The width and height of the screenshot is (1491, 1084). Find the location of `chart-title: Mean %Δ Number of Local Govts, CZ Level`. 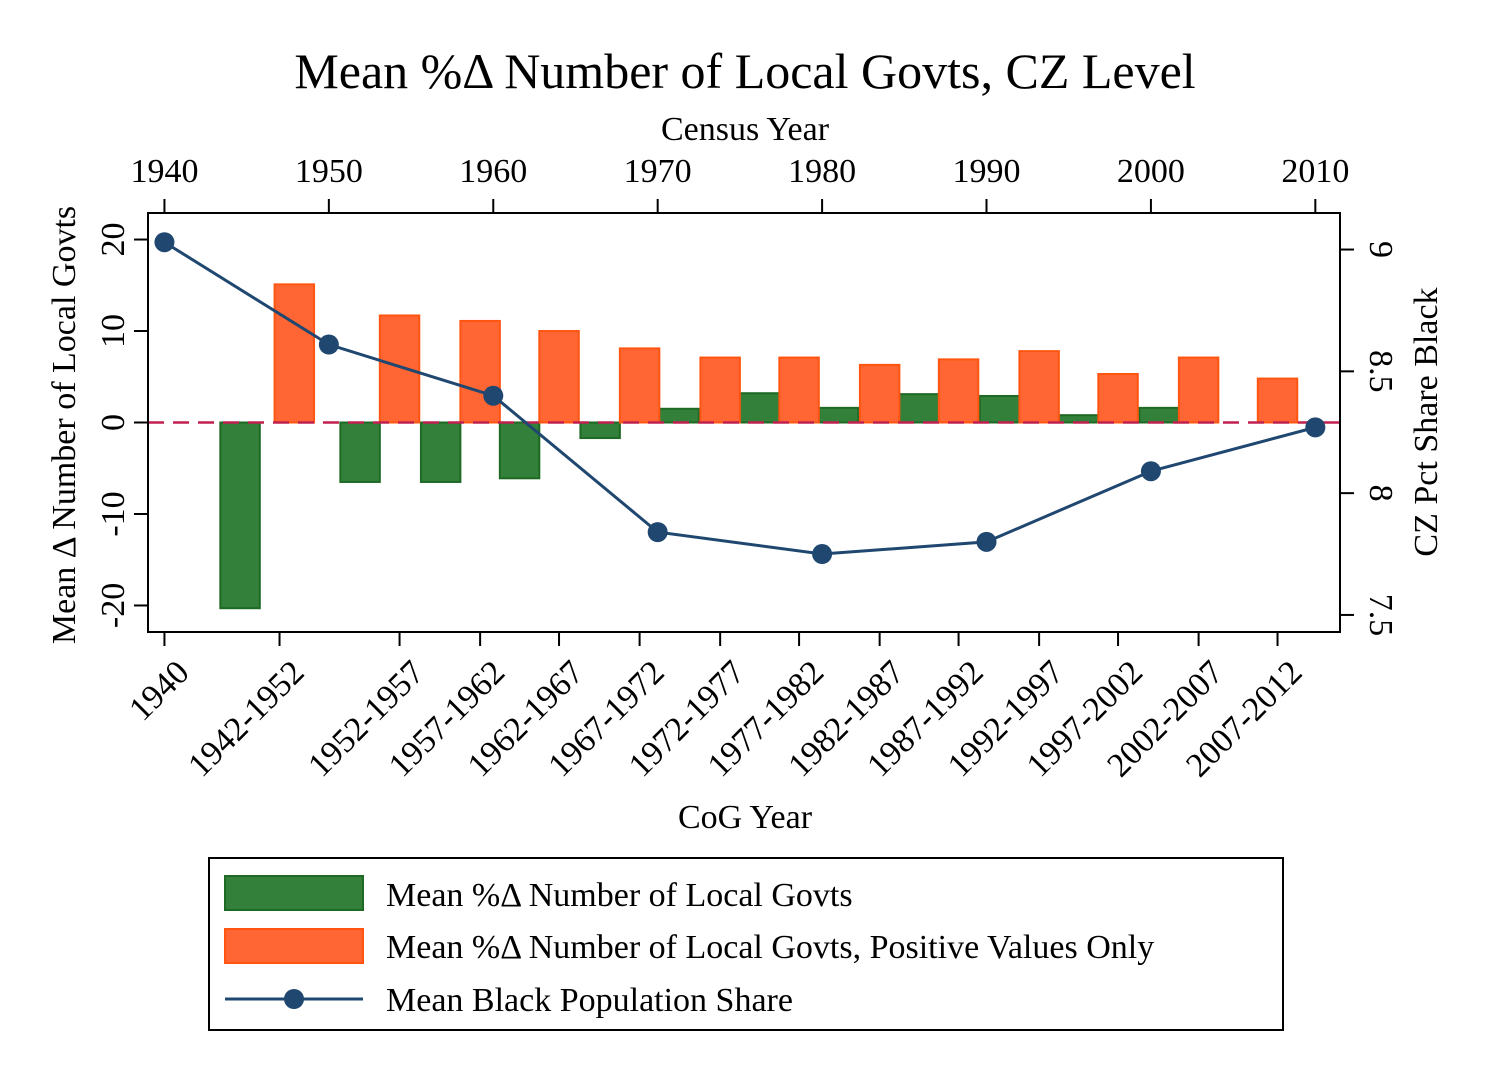

chart-title: Mean %Δ Number of Local Govts, CZ Level is located at coordinates (744, 71).